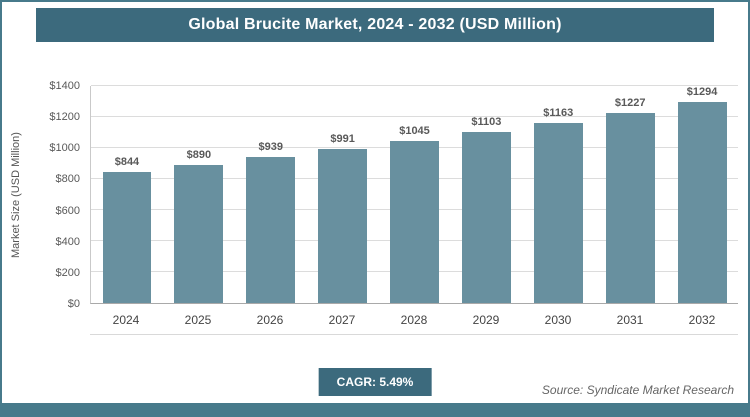 The height and width of the screenshot is (417, 750). I want to click on x-tick-2025: 2025, so click(198, 319).